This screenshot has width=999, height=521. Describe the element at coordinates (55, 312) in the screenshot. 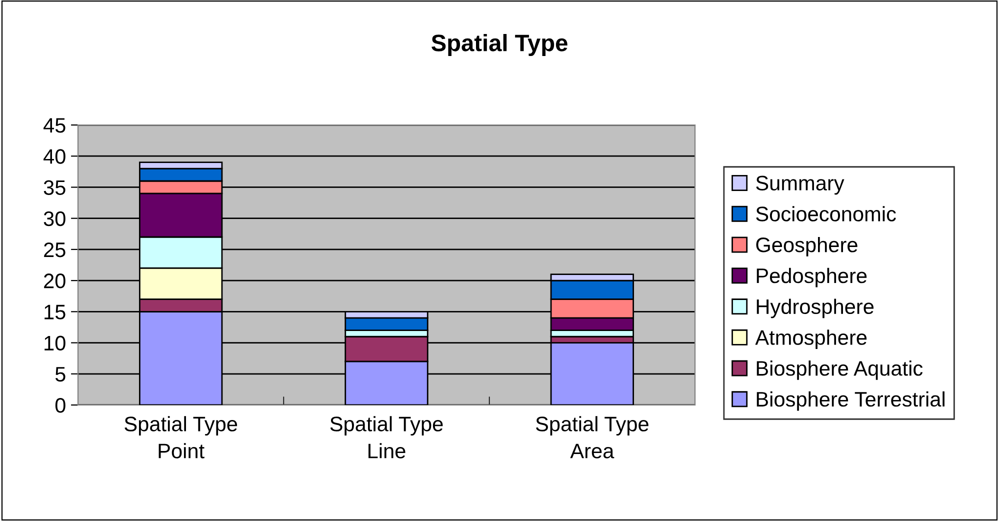

I see `y-tick-label: 15` at that location.